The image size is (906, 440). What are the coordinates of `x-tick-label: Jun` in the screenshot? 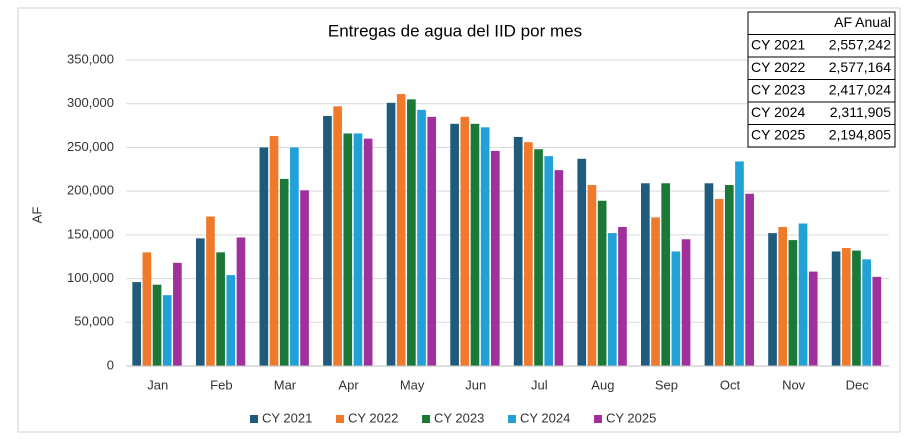 It's located at (475, 384).